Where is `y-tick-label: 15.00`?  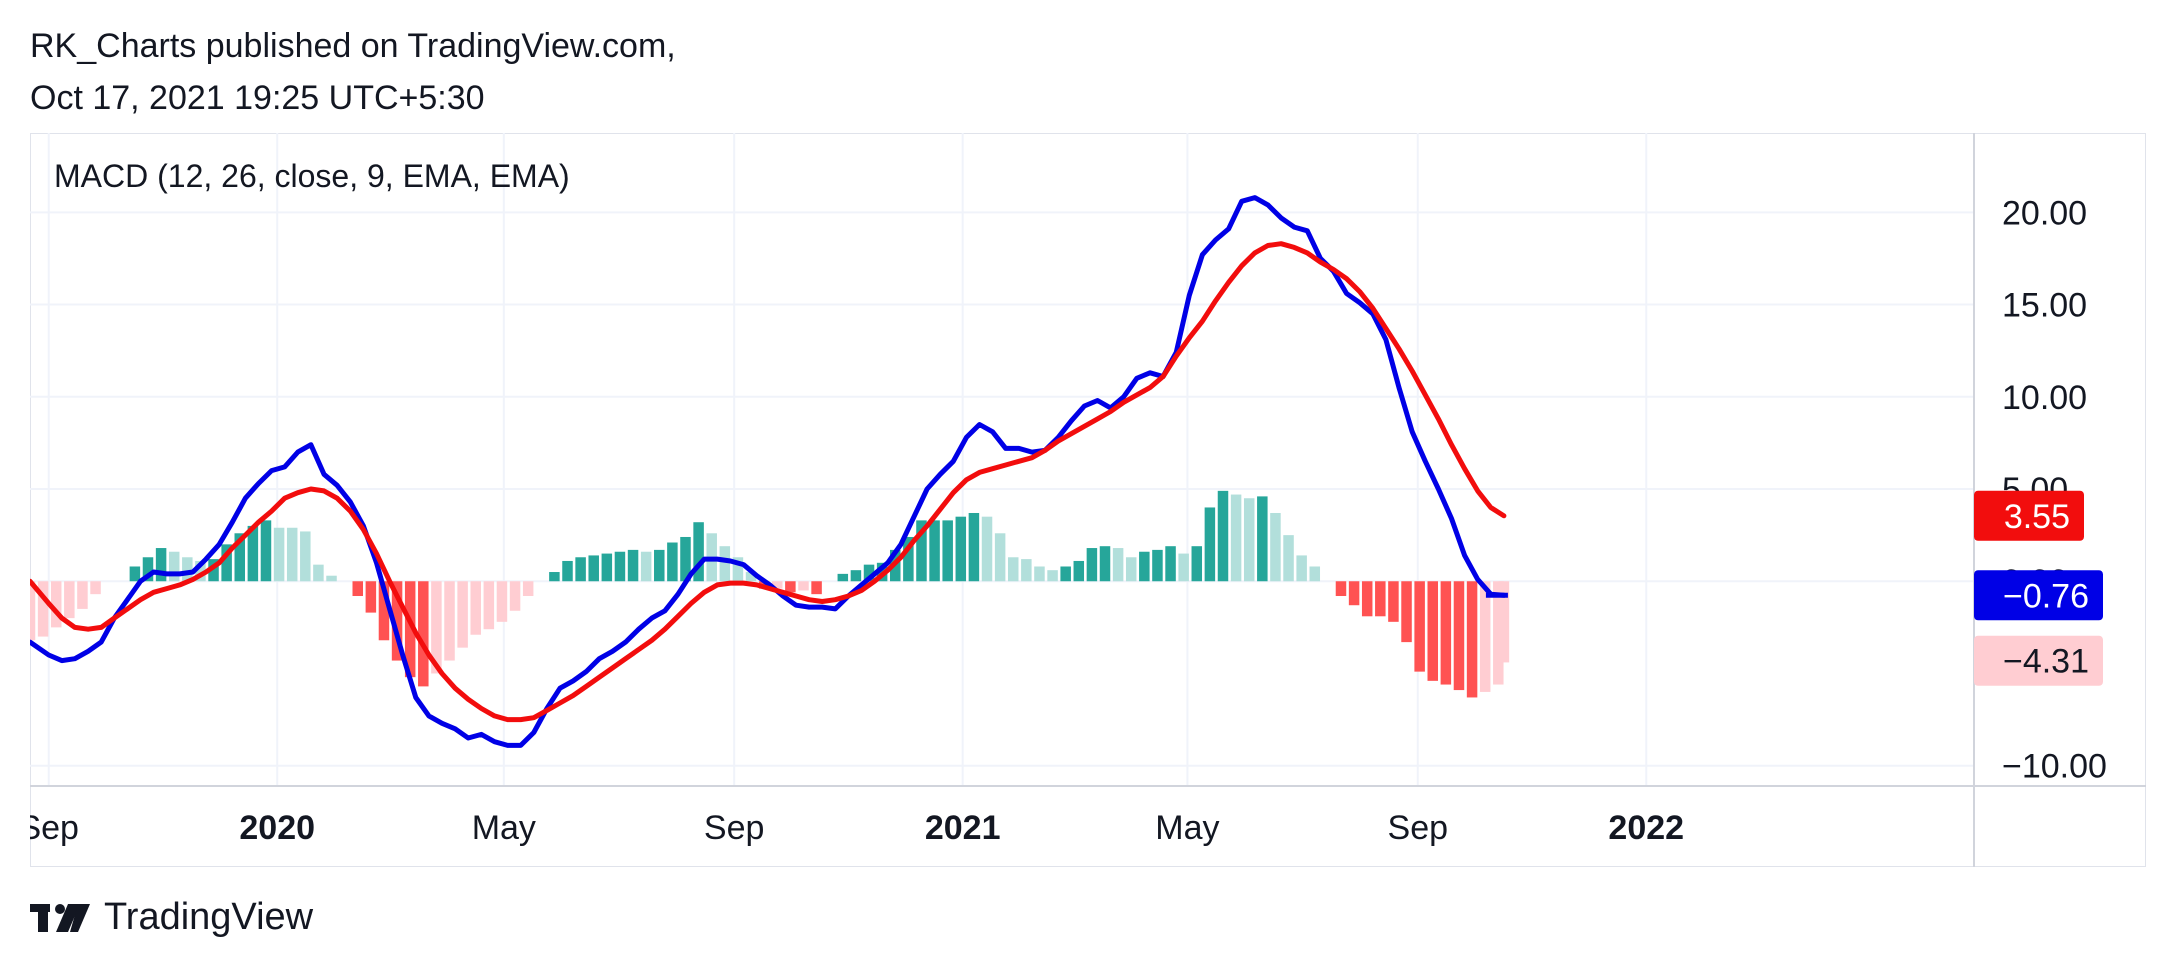
y-tick-label: 15.00 is located at coordinates (2044, 306).